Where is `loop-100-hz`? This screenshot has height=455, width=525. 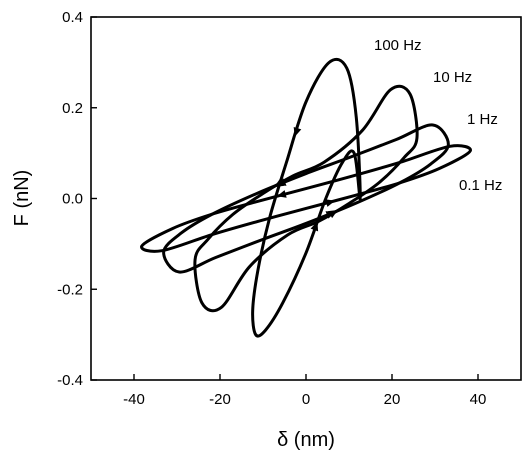
loop-100-hz is located at coordinates (306, 197).